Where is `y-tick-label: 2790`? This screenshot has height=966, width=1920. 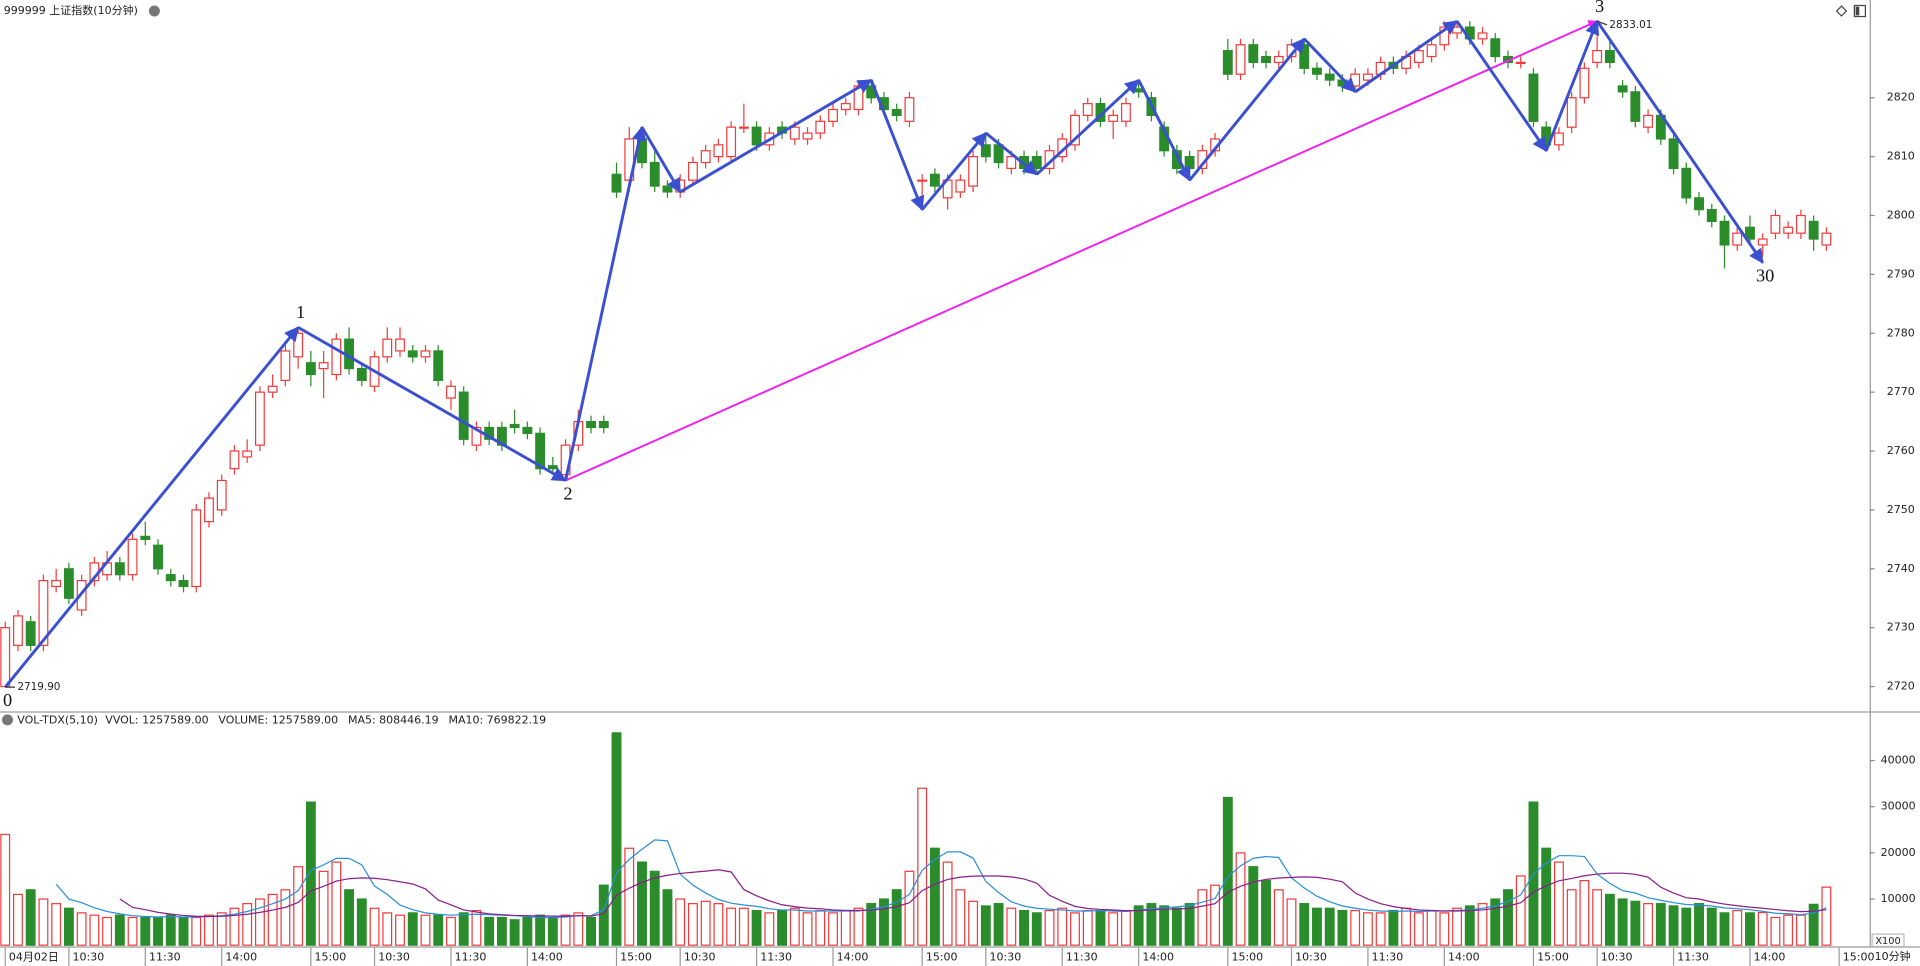 y-tick-label: 2790 is located at coordinates (1901, 273).